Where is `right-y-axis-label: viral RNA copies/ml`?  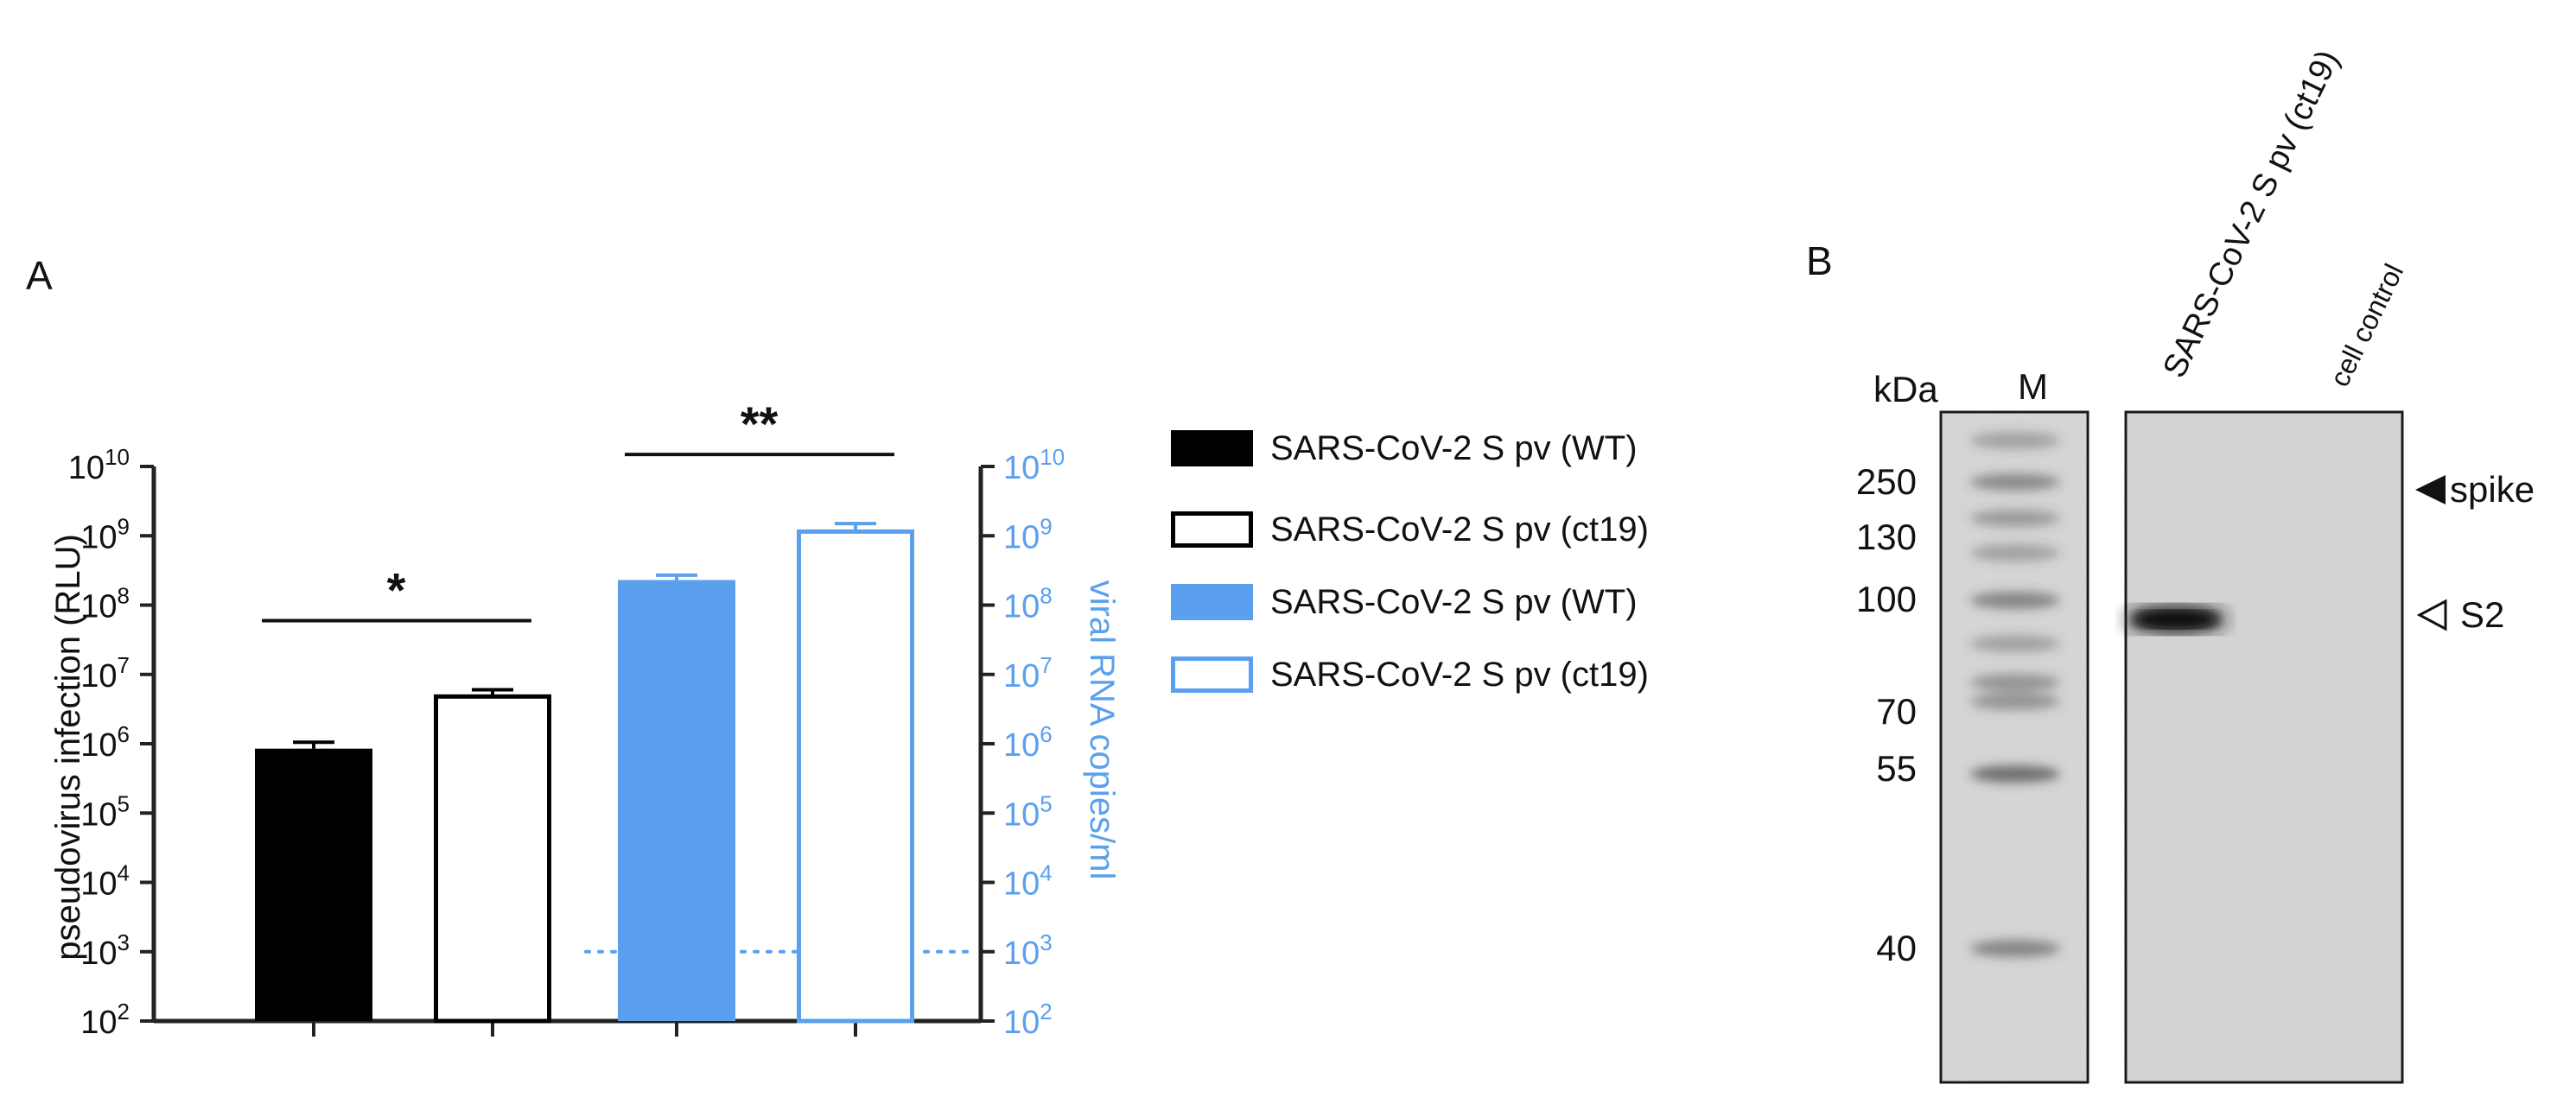
right-y-axis-label: viral RNA copies/ml is located at coordinates (1102, 730).